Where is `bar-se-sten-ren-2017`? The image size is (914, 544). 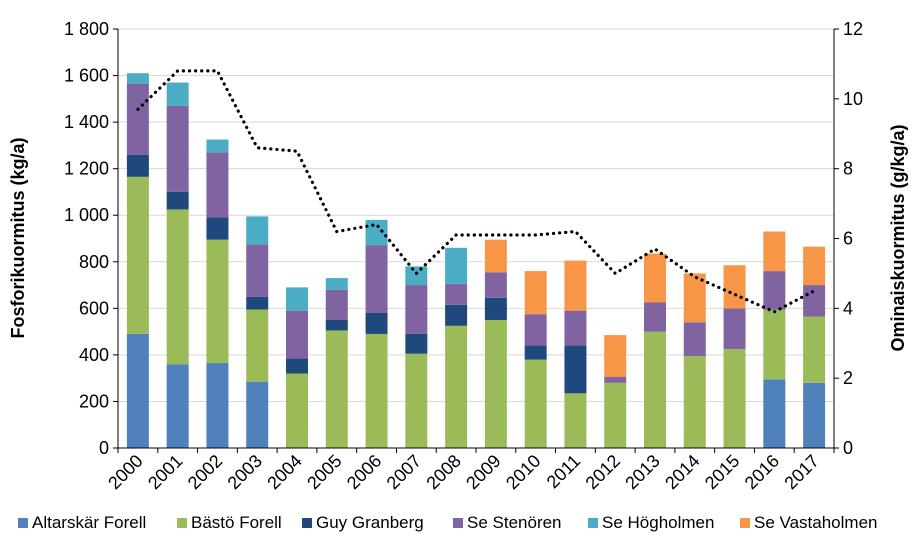
bar-se-sten-ren-2017 is located at coordinates (814, 301).